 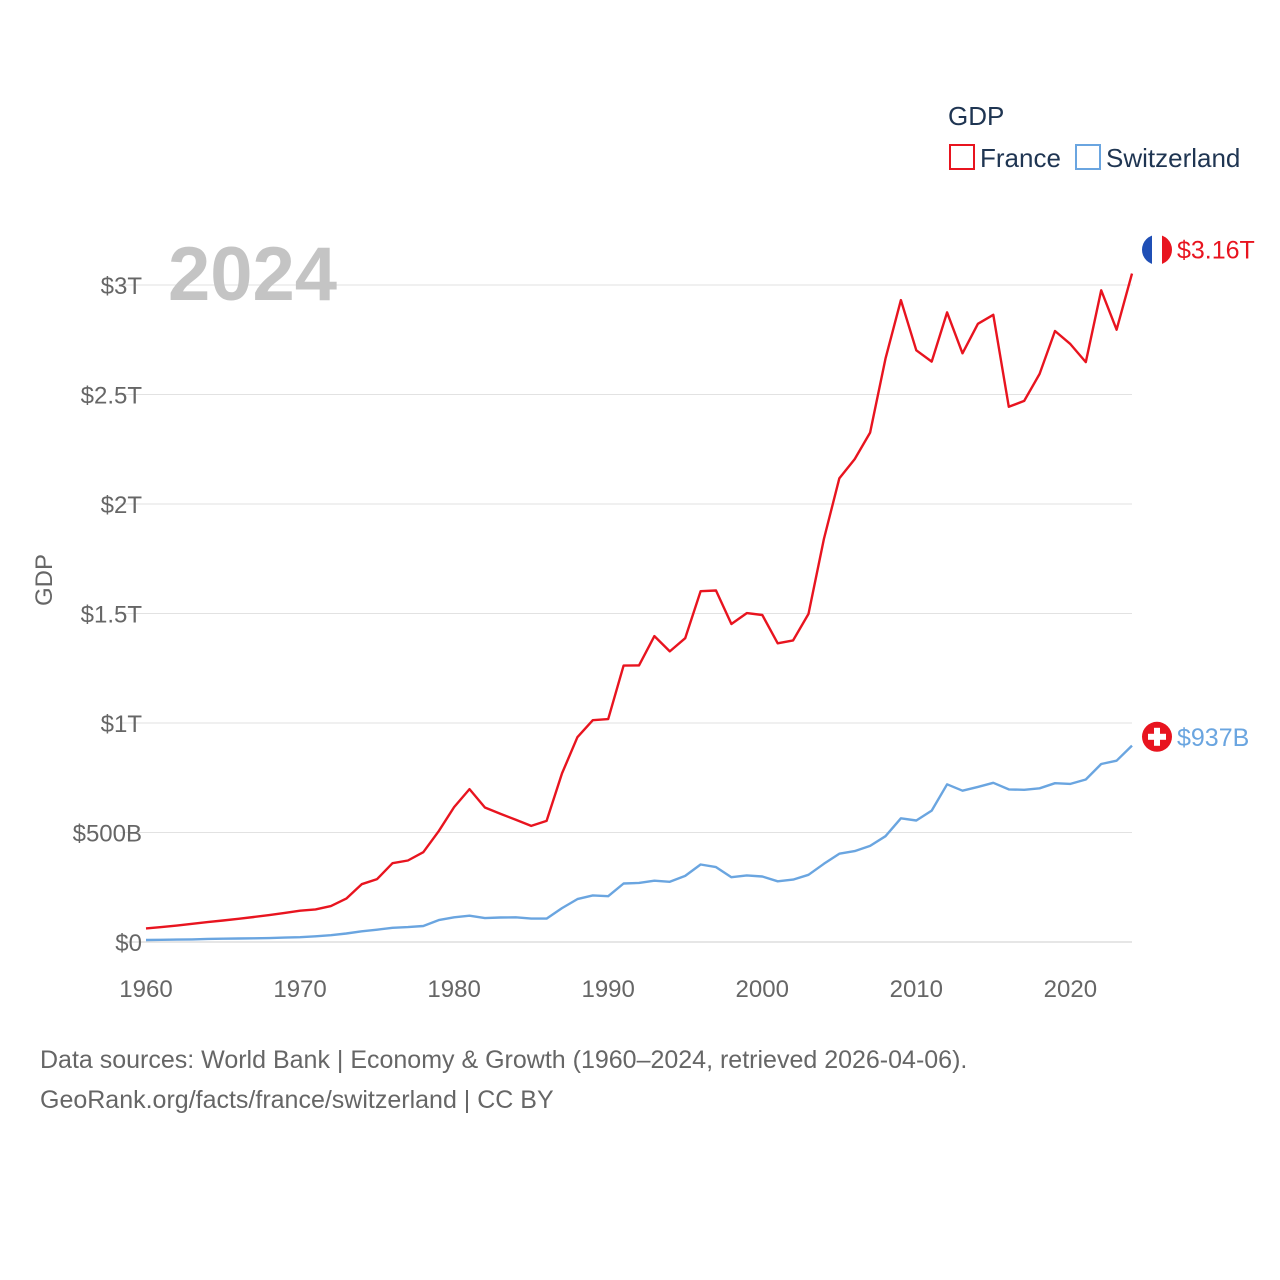 I want to click on y-tick-label: $2.5T, so click(x=112, y=396).